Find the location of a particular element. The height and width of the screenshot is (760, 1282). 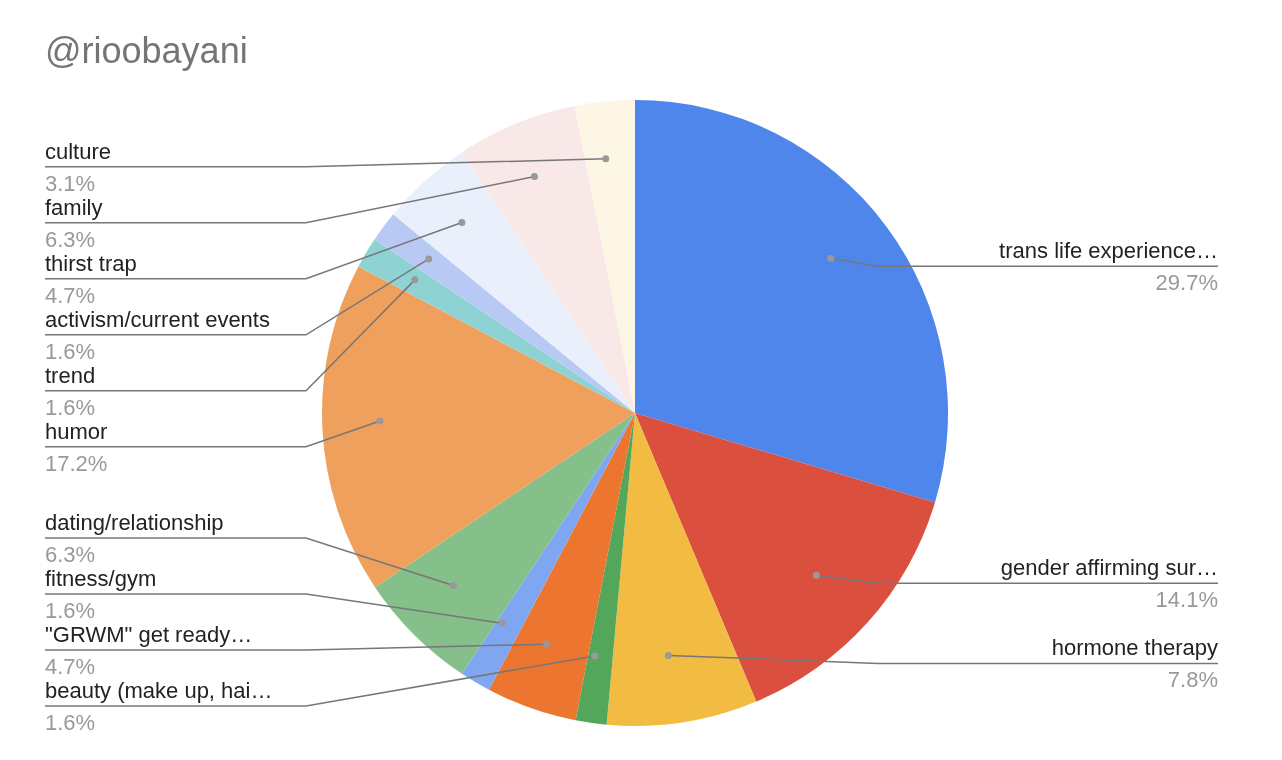

data-label: 7.8% is located at coordinates (1192, 680).